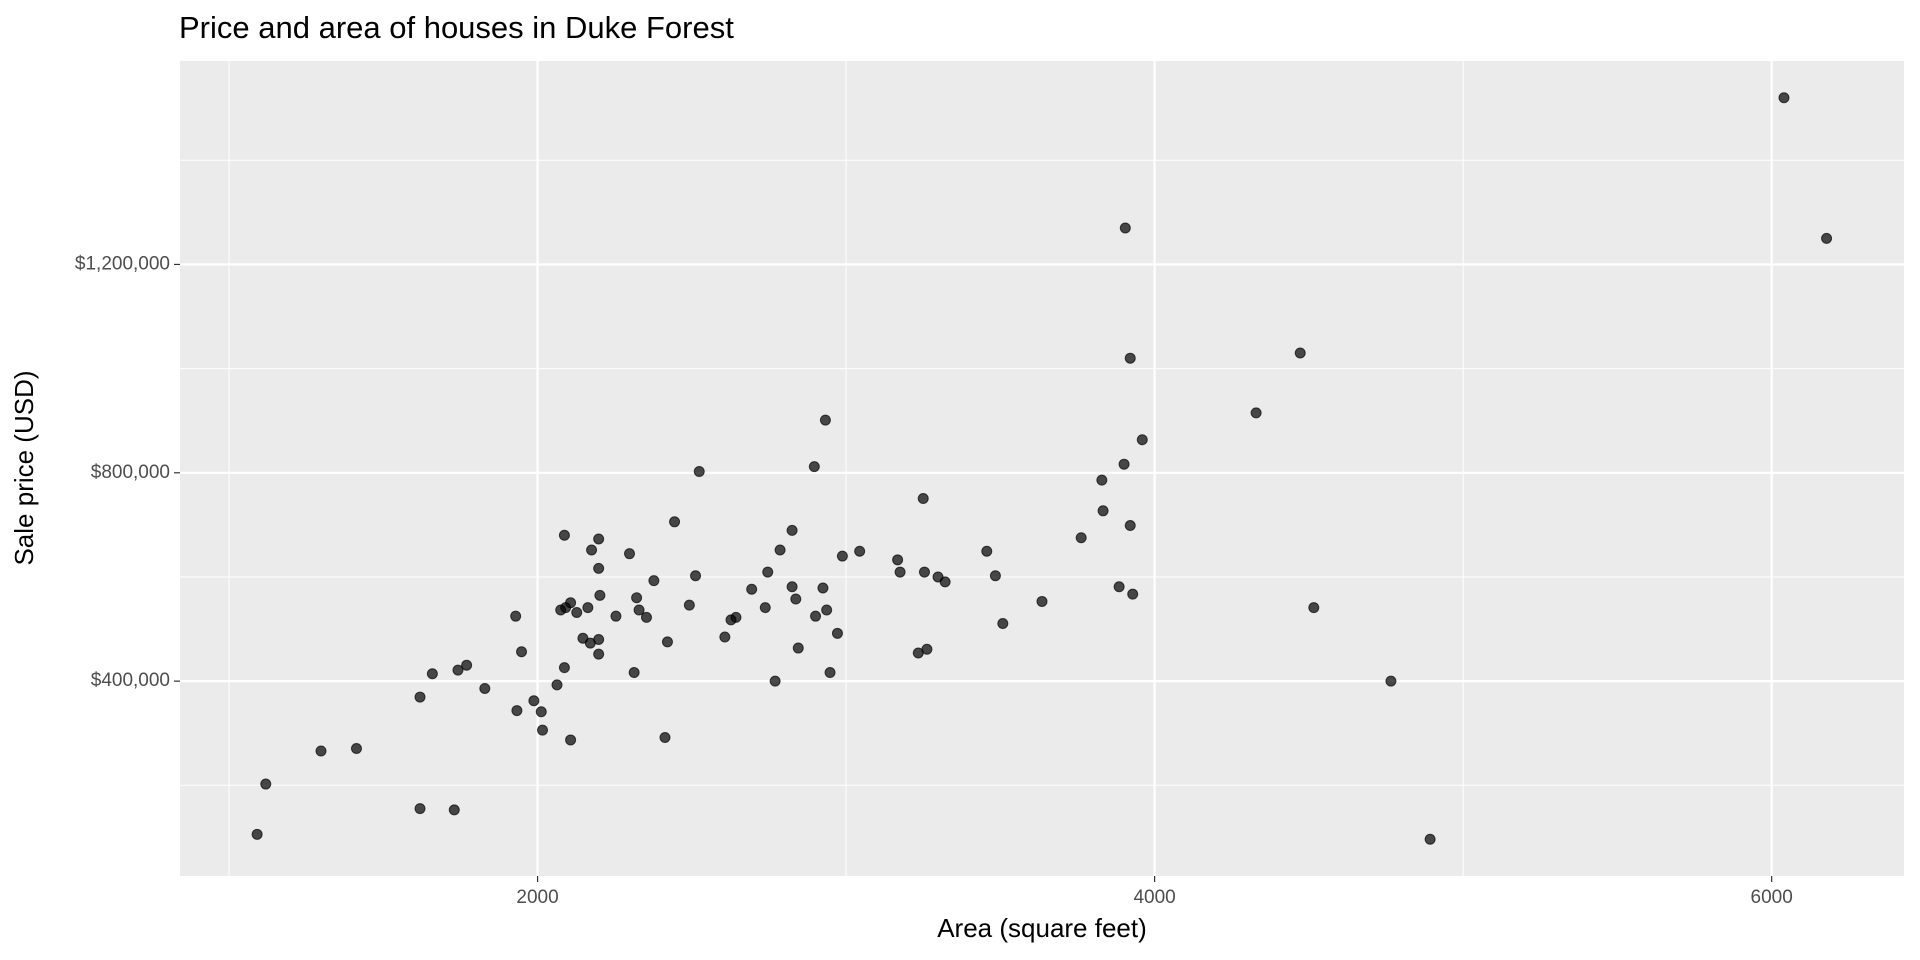  Describe the element at coordinates (1772, 897) in the screenshot. I see `x-tick-label: 6000` at that location.